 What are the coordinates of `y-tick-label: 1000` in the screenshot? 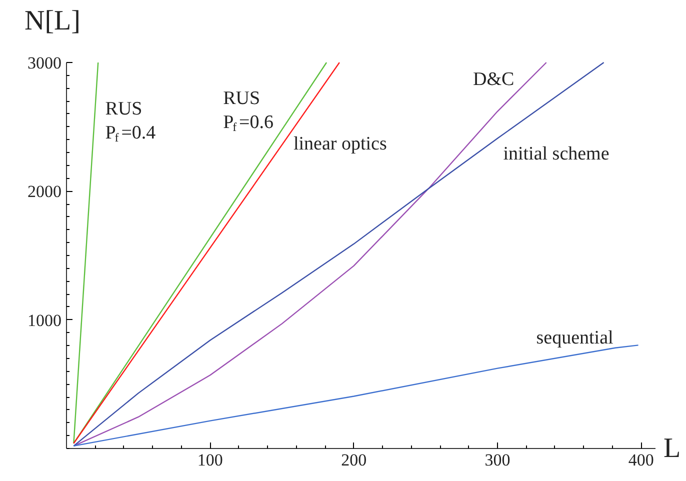 It's located at (45, 320).